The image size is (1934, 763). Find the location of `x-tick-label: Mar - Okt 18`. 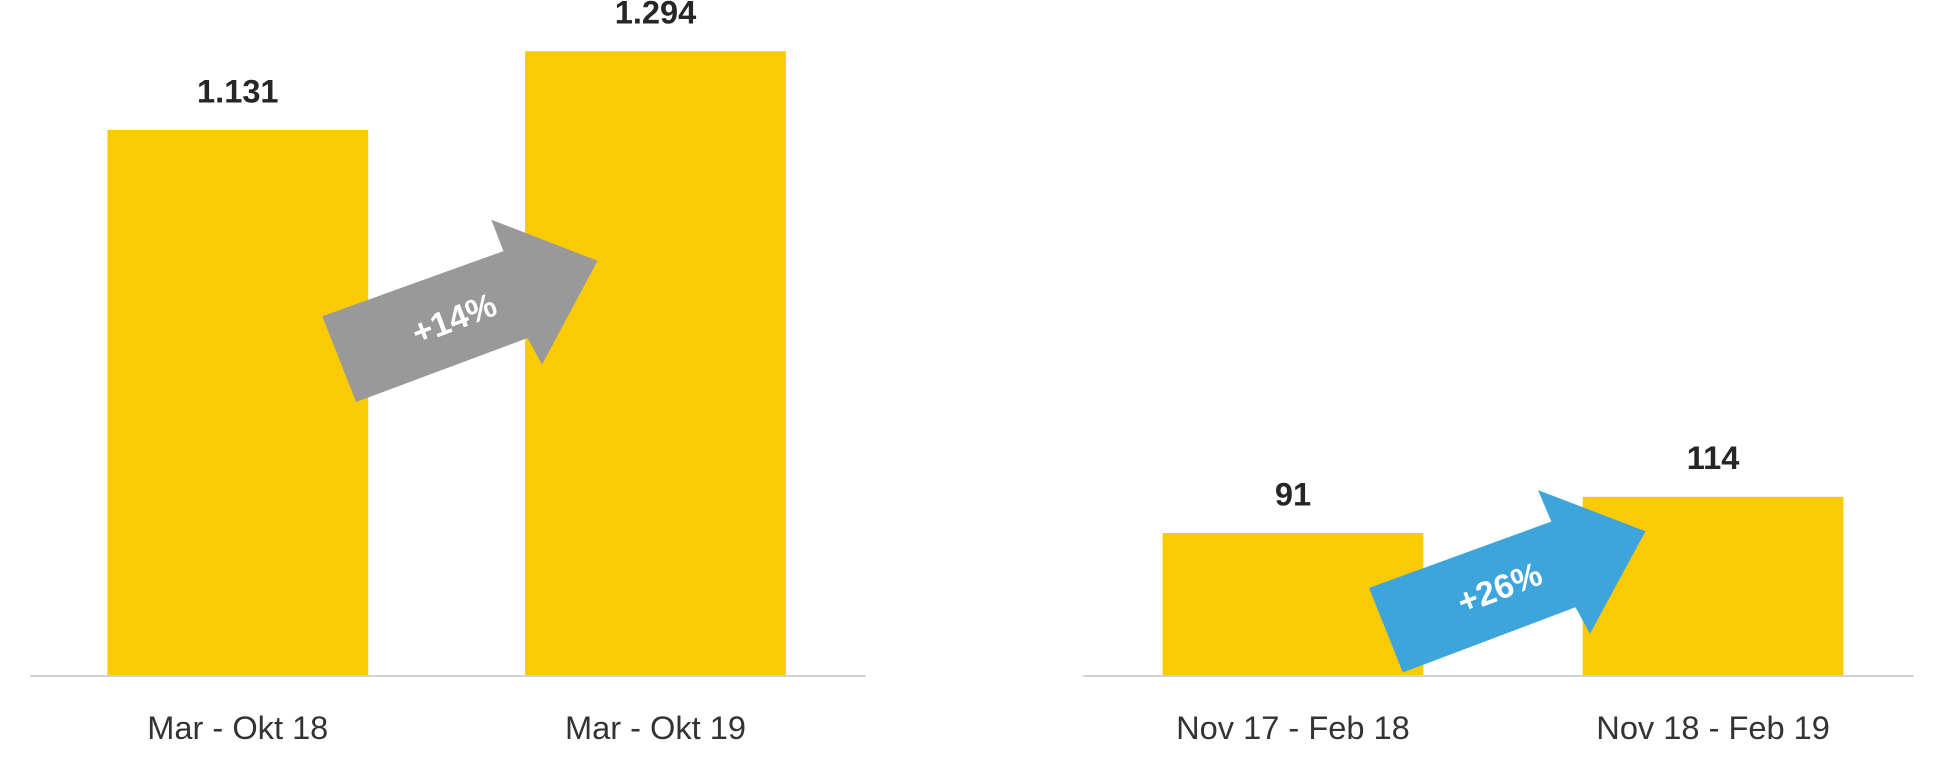

x-tick-label: Mar - Okt 18 is located at coordinates (237, 727).